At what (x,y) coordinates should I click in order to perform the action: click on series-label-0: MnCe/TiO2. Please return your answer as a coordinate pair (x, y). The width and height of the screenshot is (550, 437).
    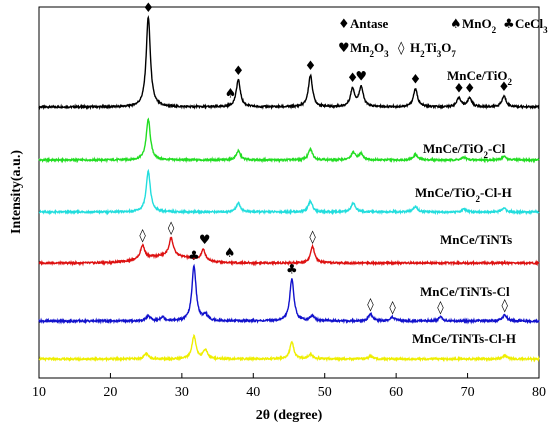
    Looking at the image, I should click on (479, 77).